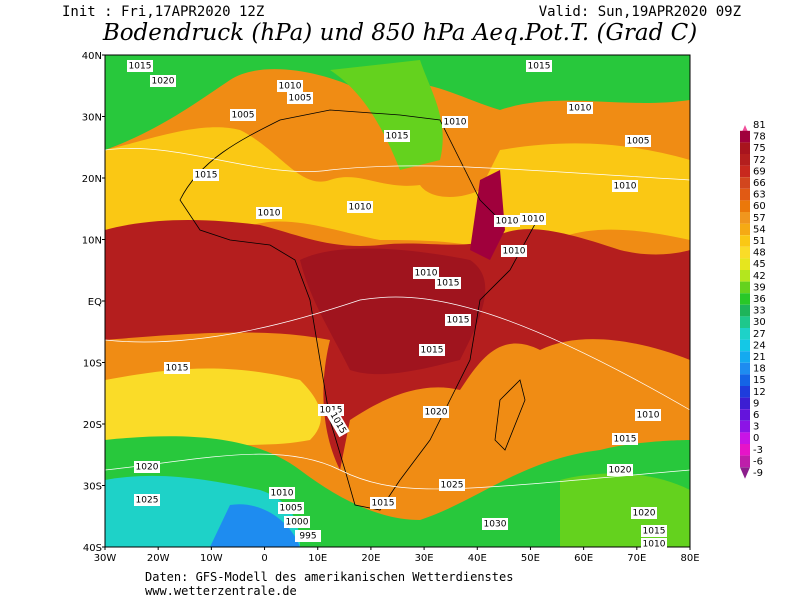 Image resolution: width=800 pixels, height=600 pixels. I want to click on lon-label: 30E, so click(424, 558).